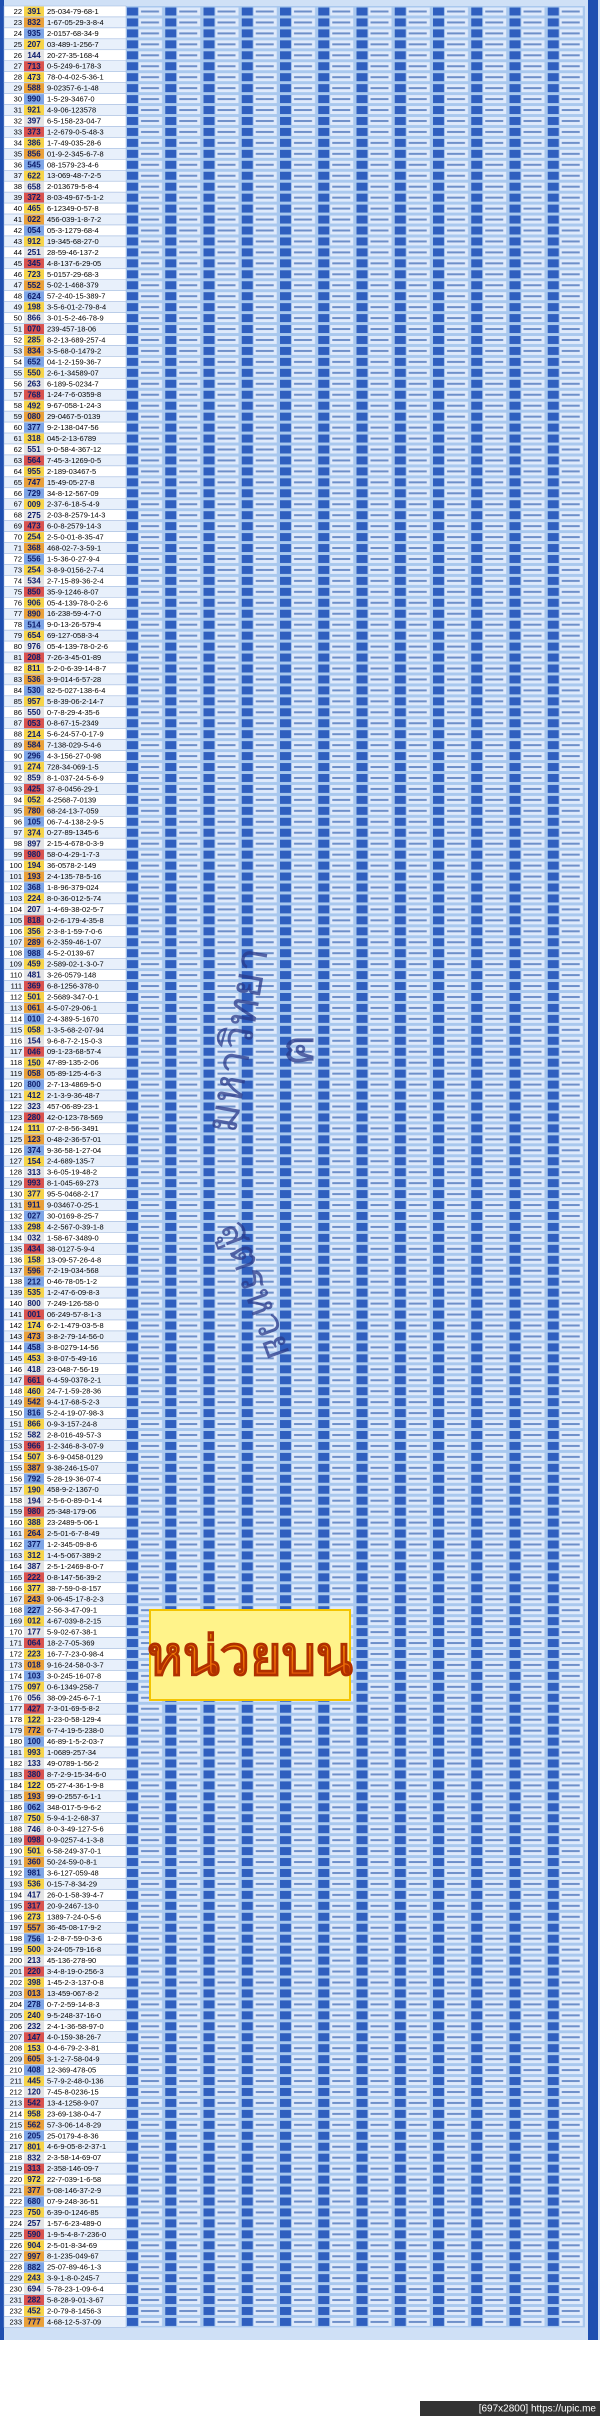  I want to click on row-bg, so click(65, 2322).